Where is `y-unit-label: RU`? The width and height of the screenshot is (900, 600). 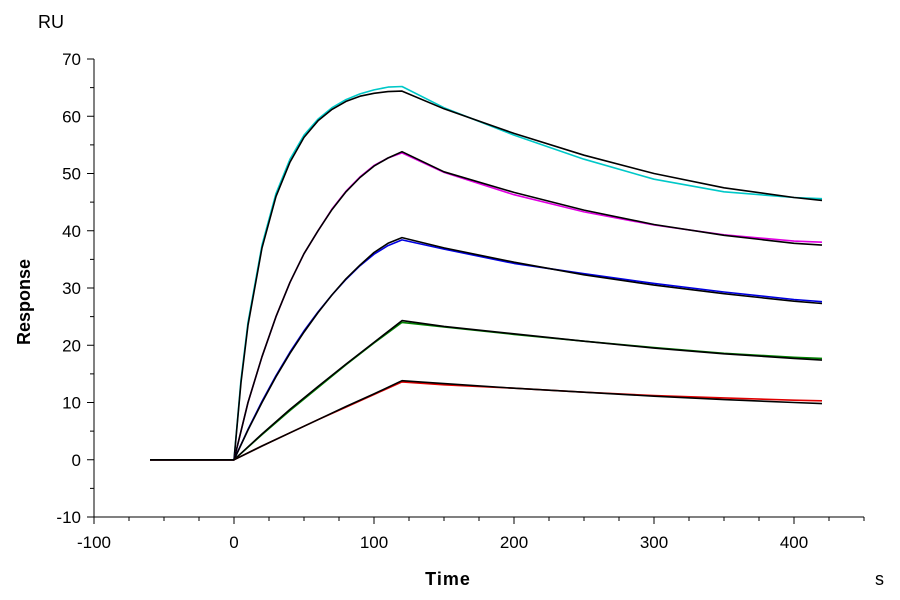
y-unit-label: RU is located at coordinates (51, 22).